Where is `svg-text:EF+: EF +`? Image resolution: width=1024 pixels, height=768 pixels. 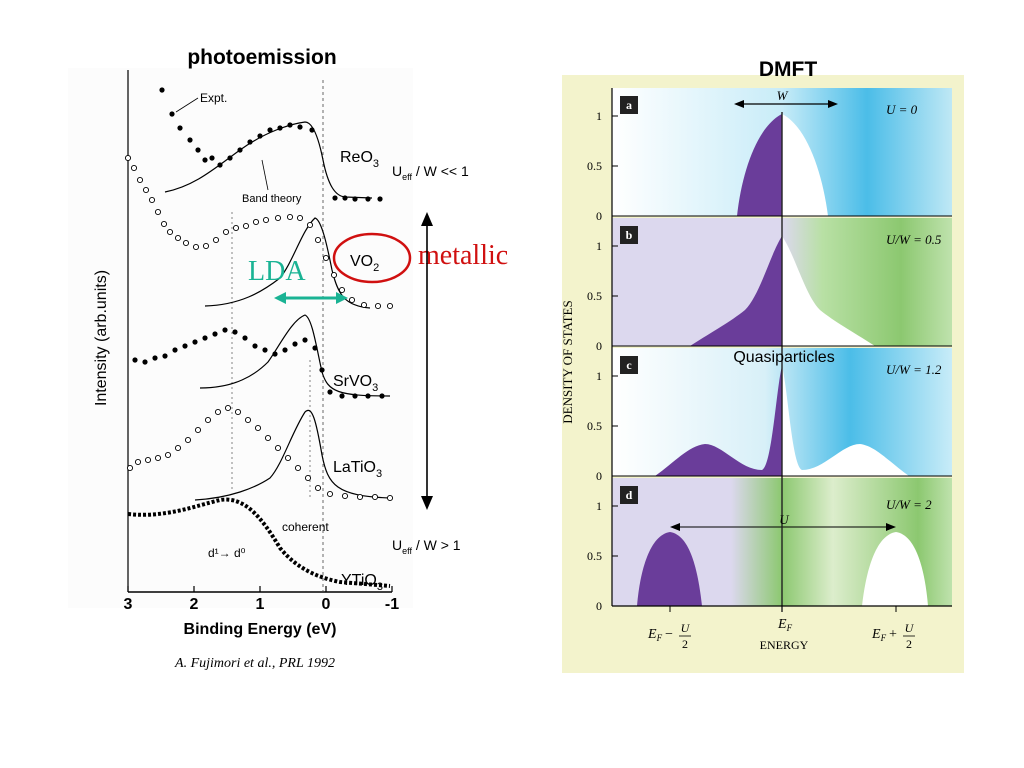
svg-text:EF+: EF + is located at coordinates (884, 635).